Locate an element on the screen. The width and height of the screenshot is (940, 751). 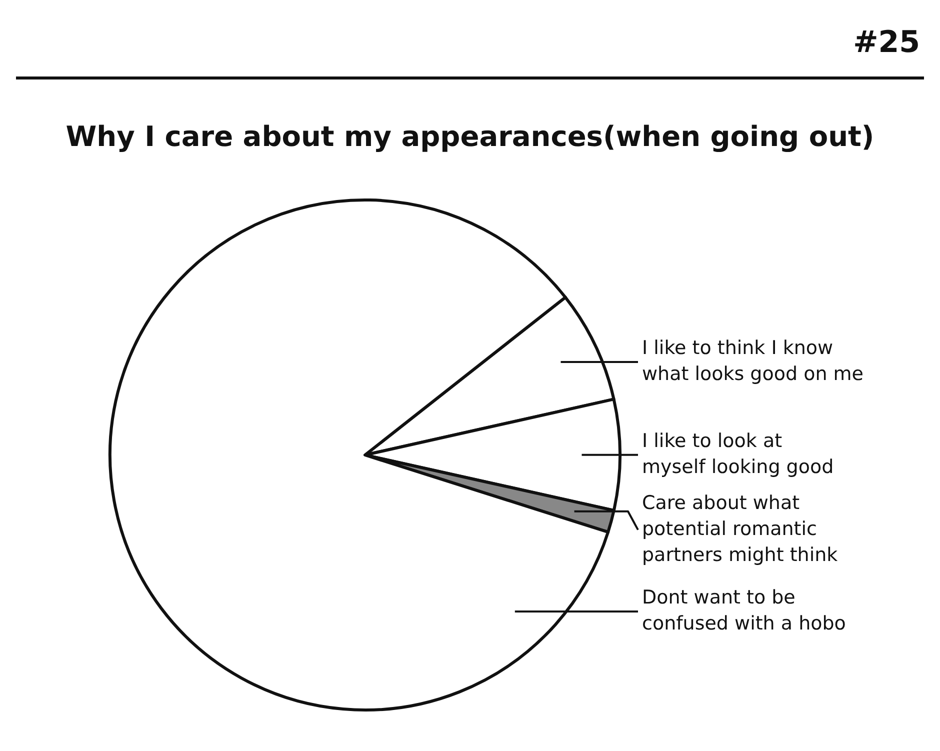
slice-label: I like to look at myself looking good is located at coordinates (738, 454).